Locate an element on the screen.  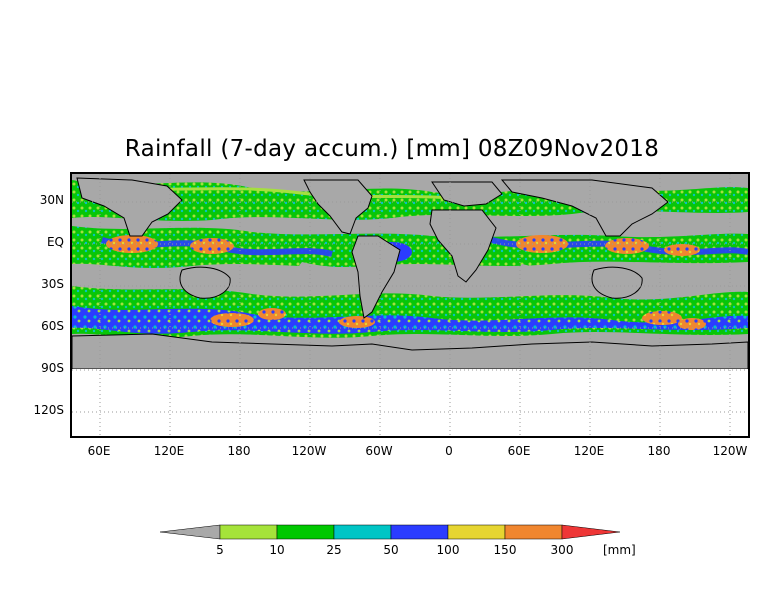
lat-label-90s: 90S is located at coordinates (52, 368).